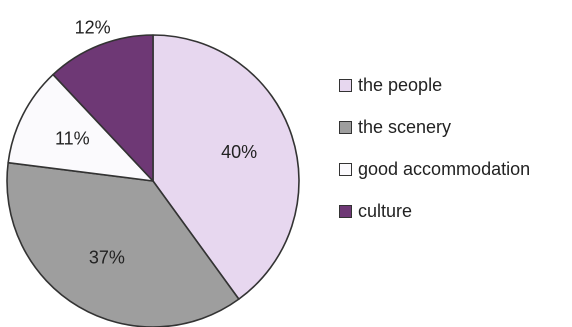 This screenshot has height=327, width=572. I want to click on legend-swatch-the-people, so click(345, 85).